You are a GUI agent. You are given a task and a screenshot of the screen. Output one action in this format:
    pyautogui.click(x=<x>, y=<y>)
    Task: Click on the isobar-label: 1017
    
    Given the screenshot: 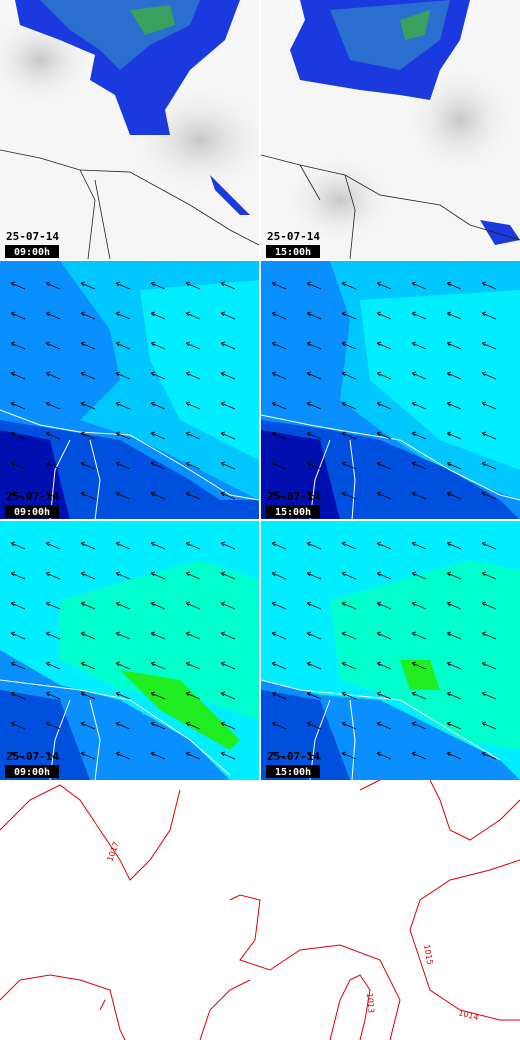 What is the action you would take?
    pyautogui.click(x=112, y=851)
    